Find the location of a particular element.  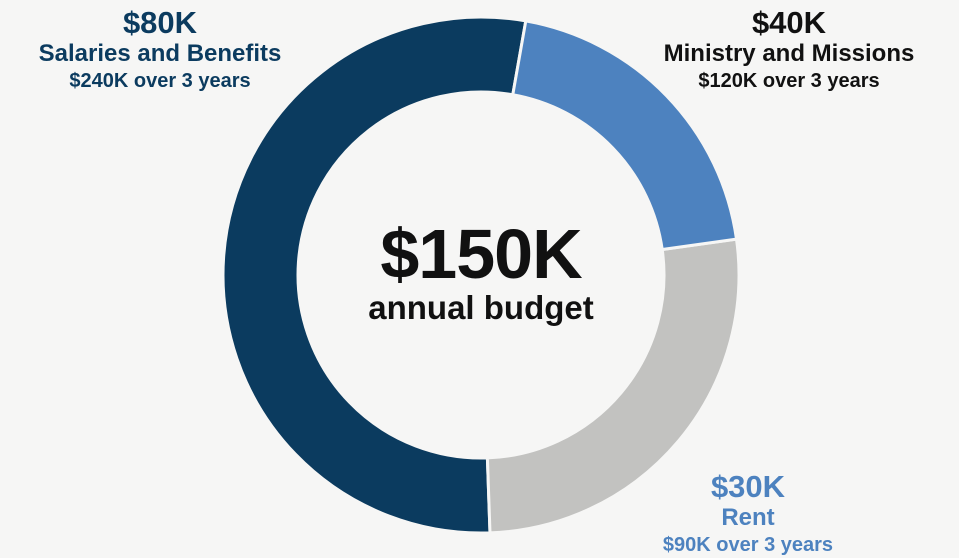

slice-total-label: $90K over 3 years is located at coordinates (748, 545).